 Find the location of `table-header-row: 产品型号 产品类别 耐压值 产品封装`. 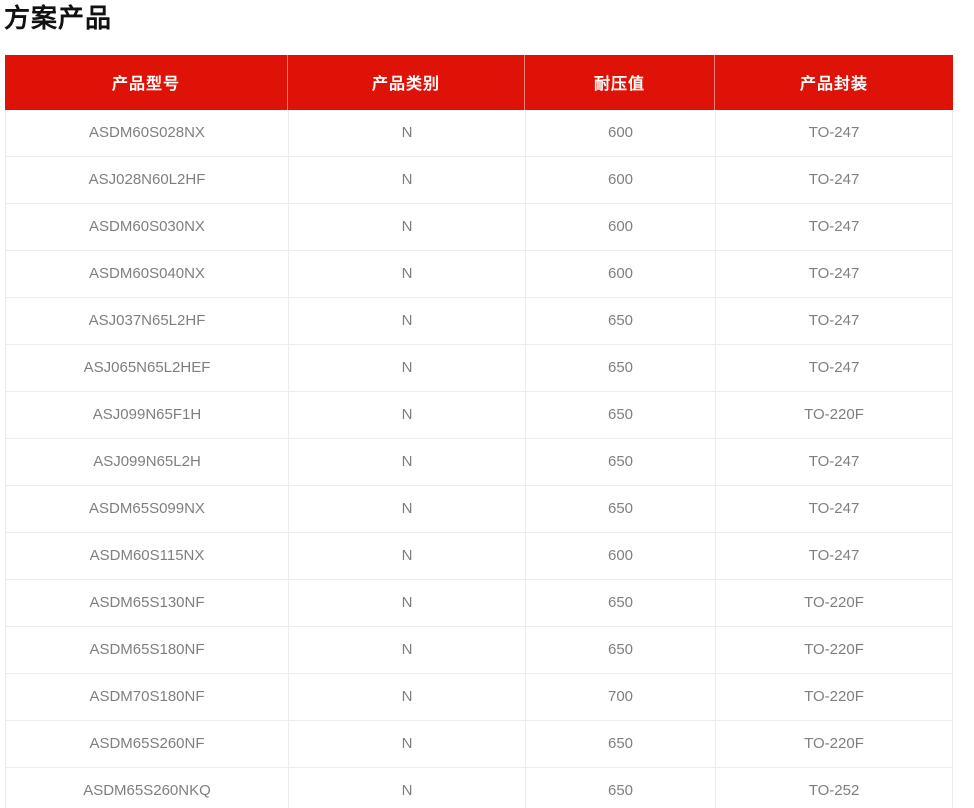

table-header-row: 产品型号 产品类别 耐压值 产品封装 is located at coordinates (479, 82).